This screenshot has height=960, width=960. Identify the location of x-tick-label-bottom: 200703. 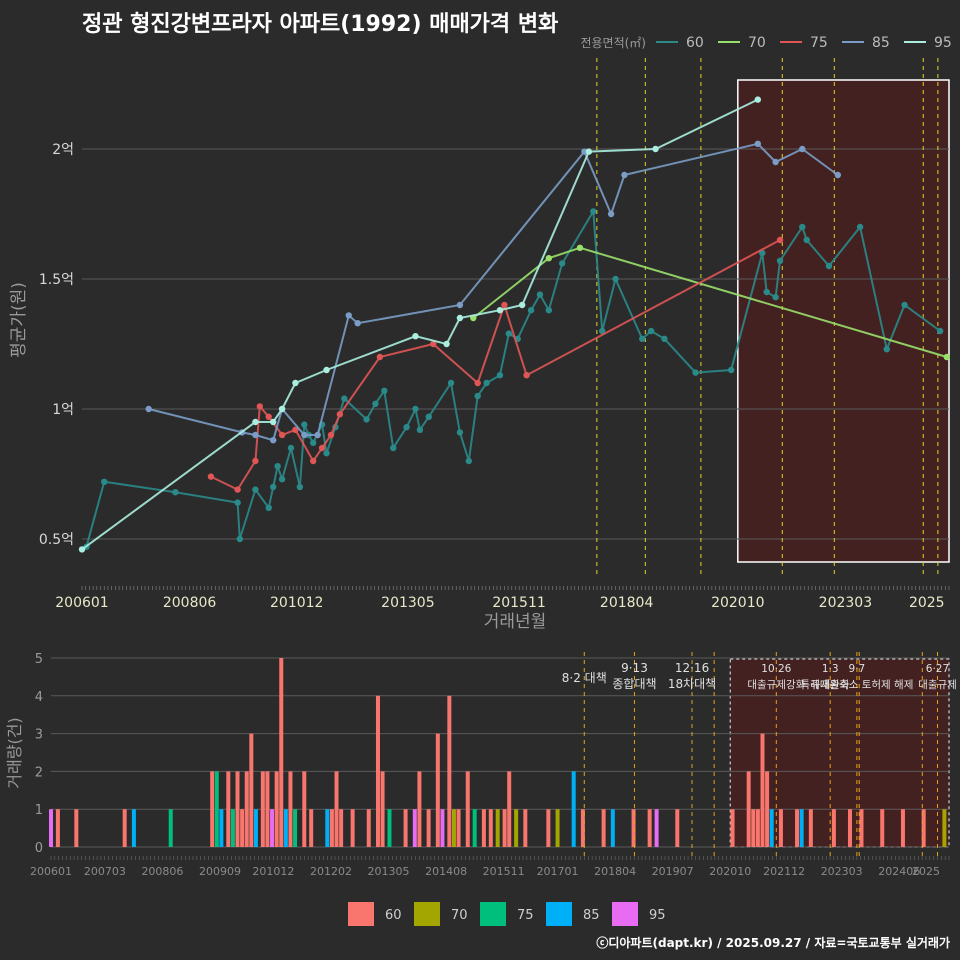
(105, 871).